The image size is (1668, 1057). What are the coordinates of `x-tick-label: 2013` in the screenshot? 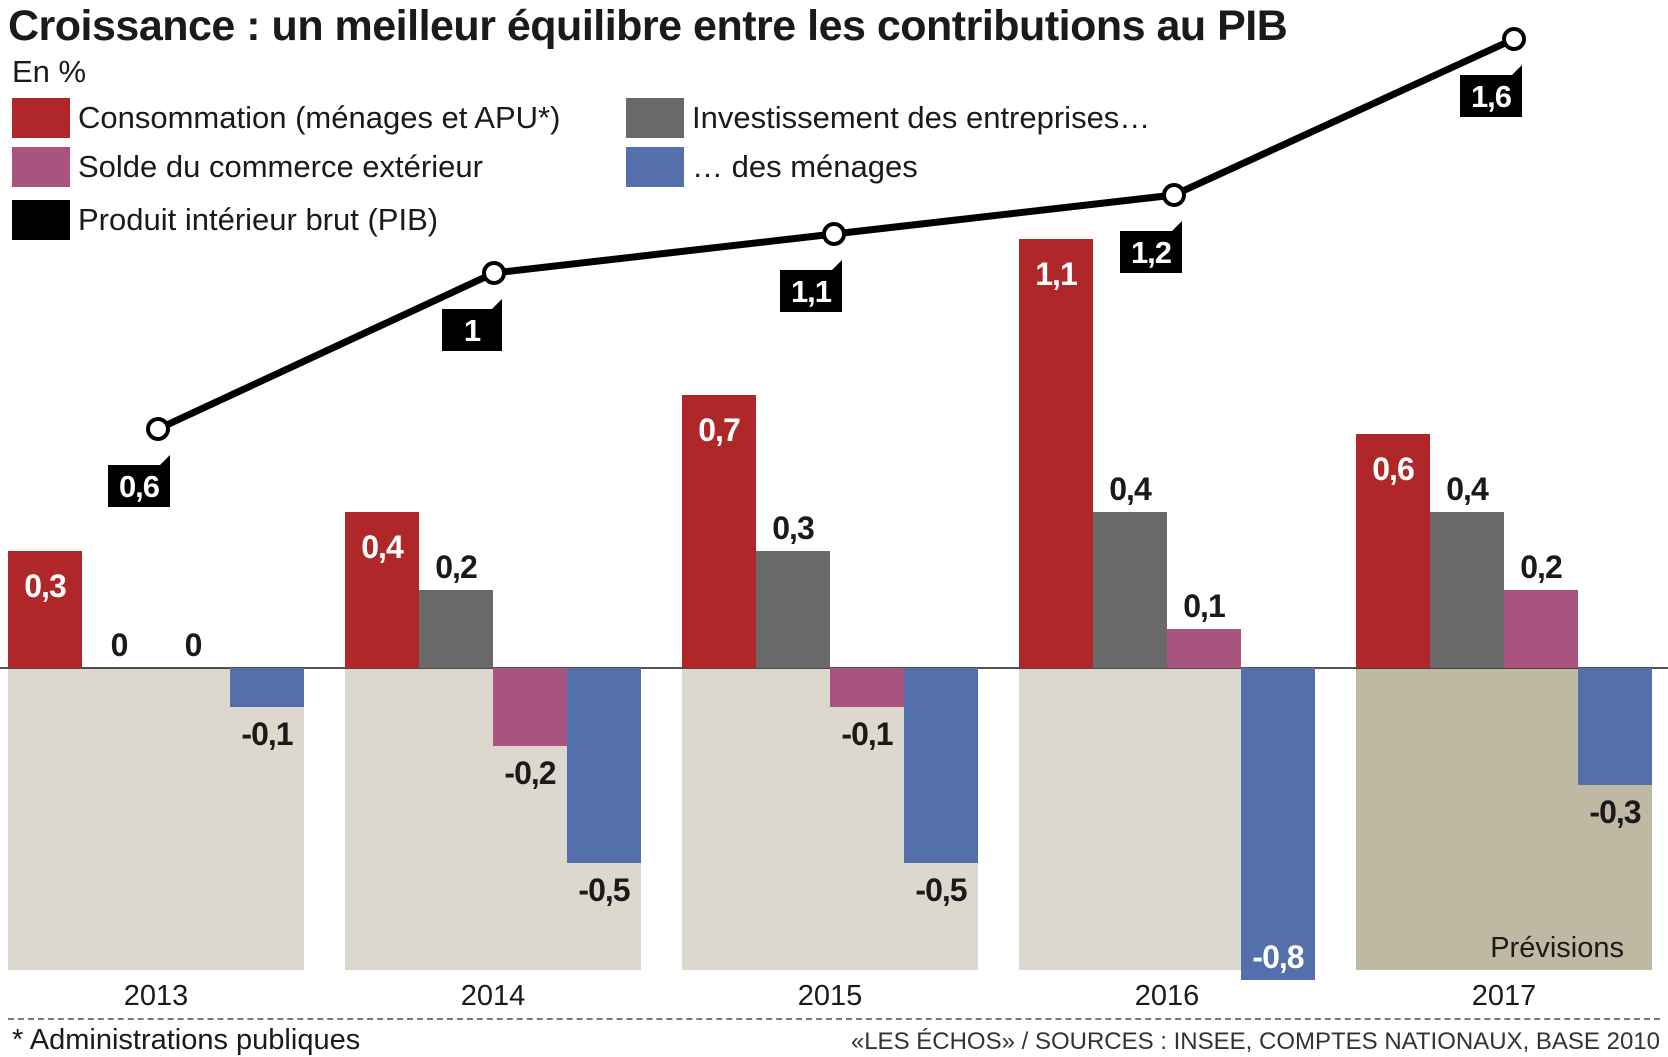 It's located at (156, 996).